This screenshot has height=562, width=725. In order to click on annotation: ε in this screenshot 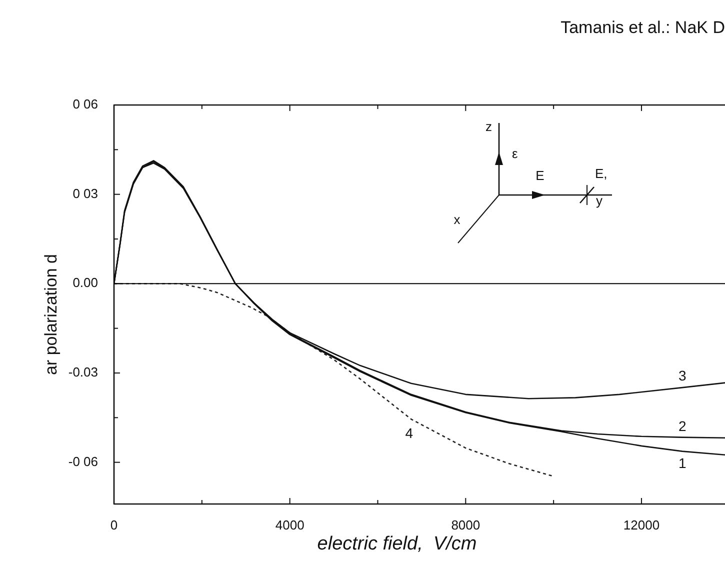, I will do `click(515, 153)`.